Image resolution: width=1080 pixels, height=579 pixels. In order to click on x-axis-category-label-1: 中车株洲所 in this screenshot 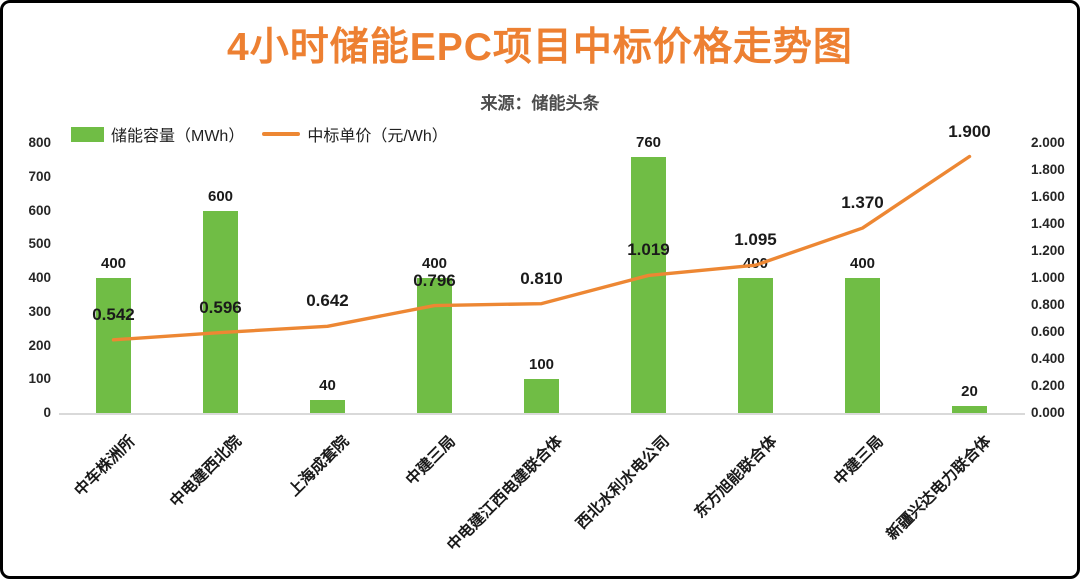, I will do `click(105, 466)`.